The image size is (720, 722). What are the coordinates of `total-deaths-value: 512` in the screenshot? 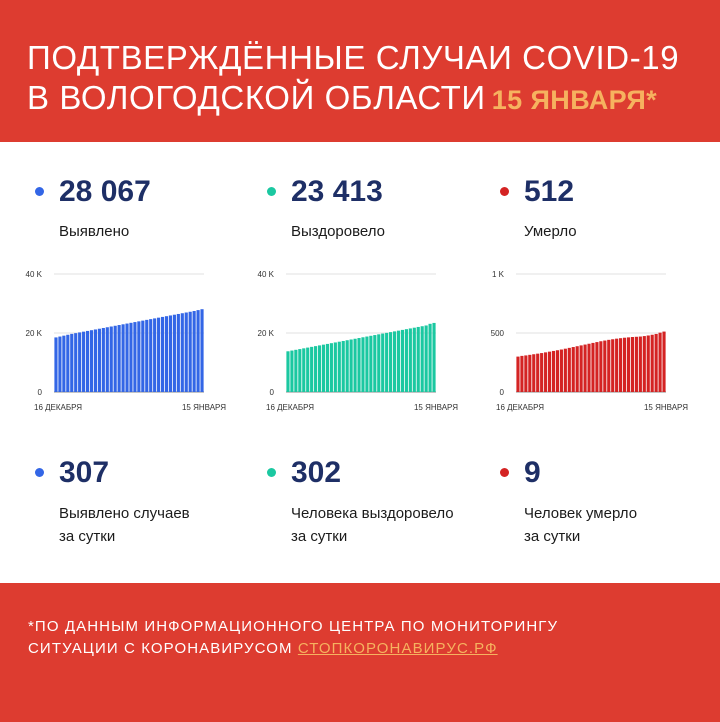 It's located at (549, 191).